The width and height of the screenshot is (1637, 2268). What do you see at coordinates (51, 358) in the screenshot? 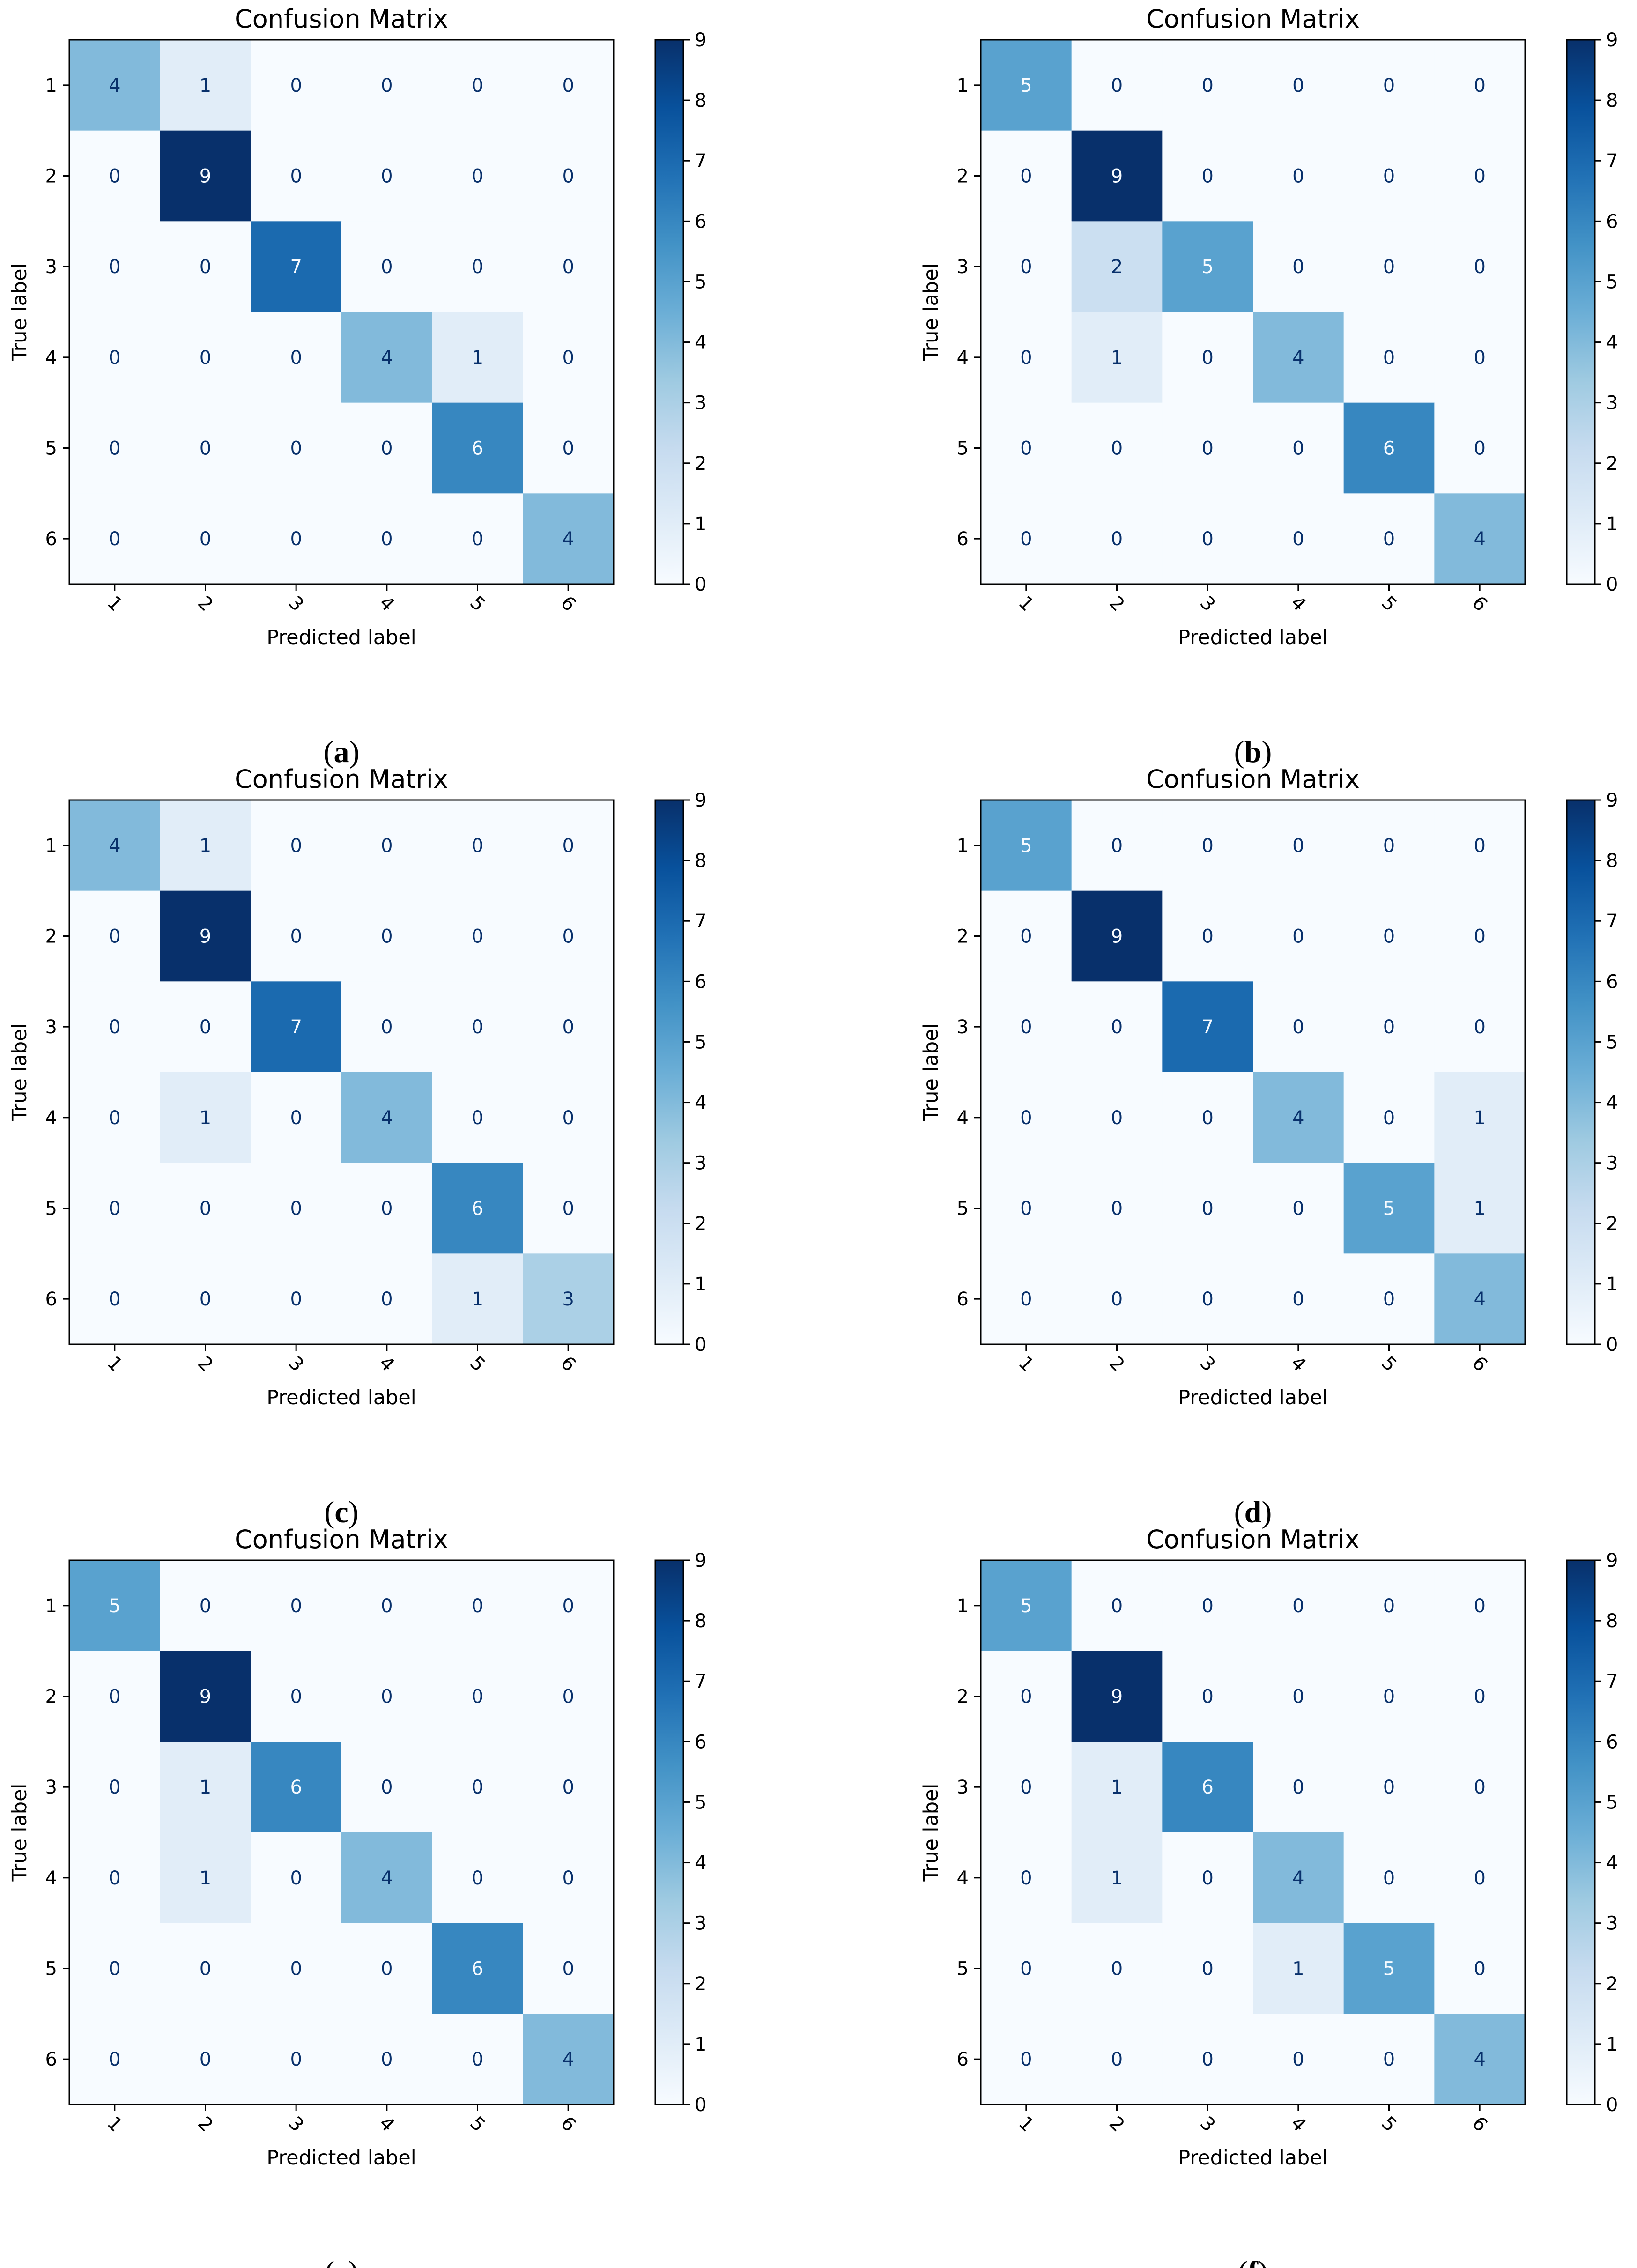
I see `y-tick-label: 4` at bounding box center [51, 358].